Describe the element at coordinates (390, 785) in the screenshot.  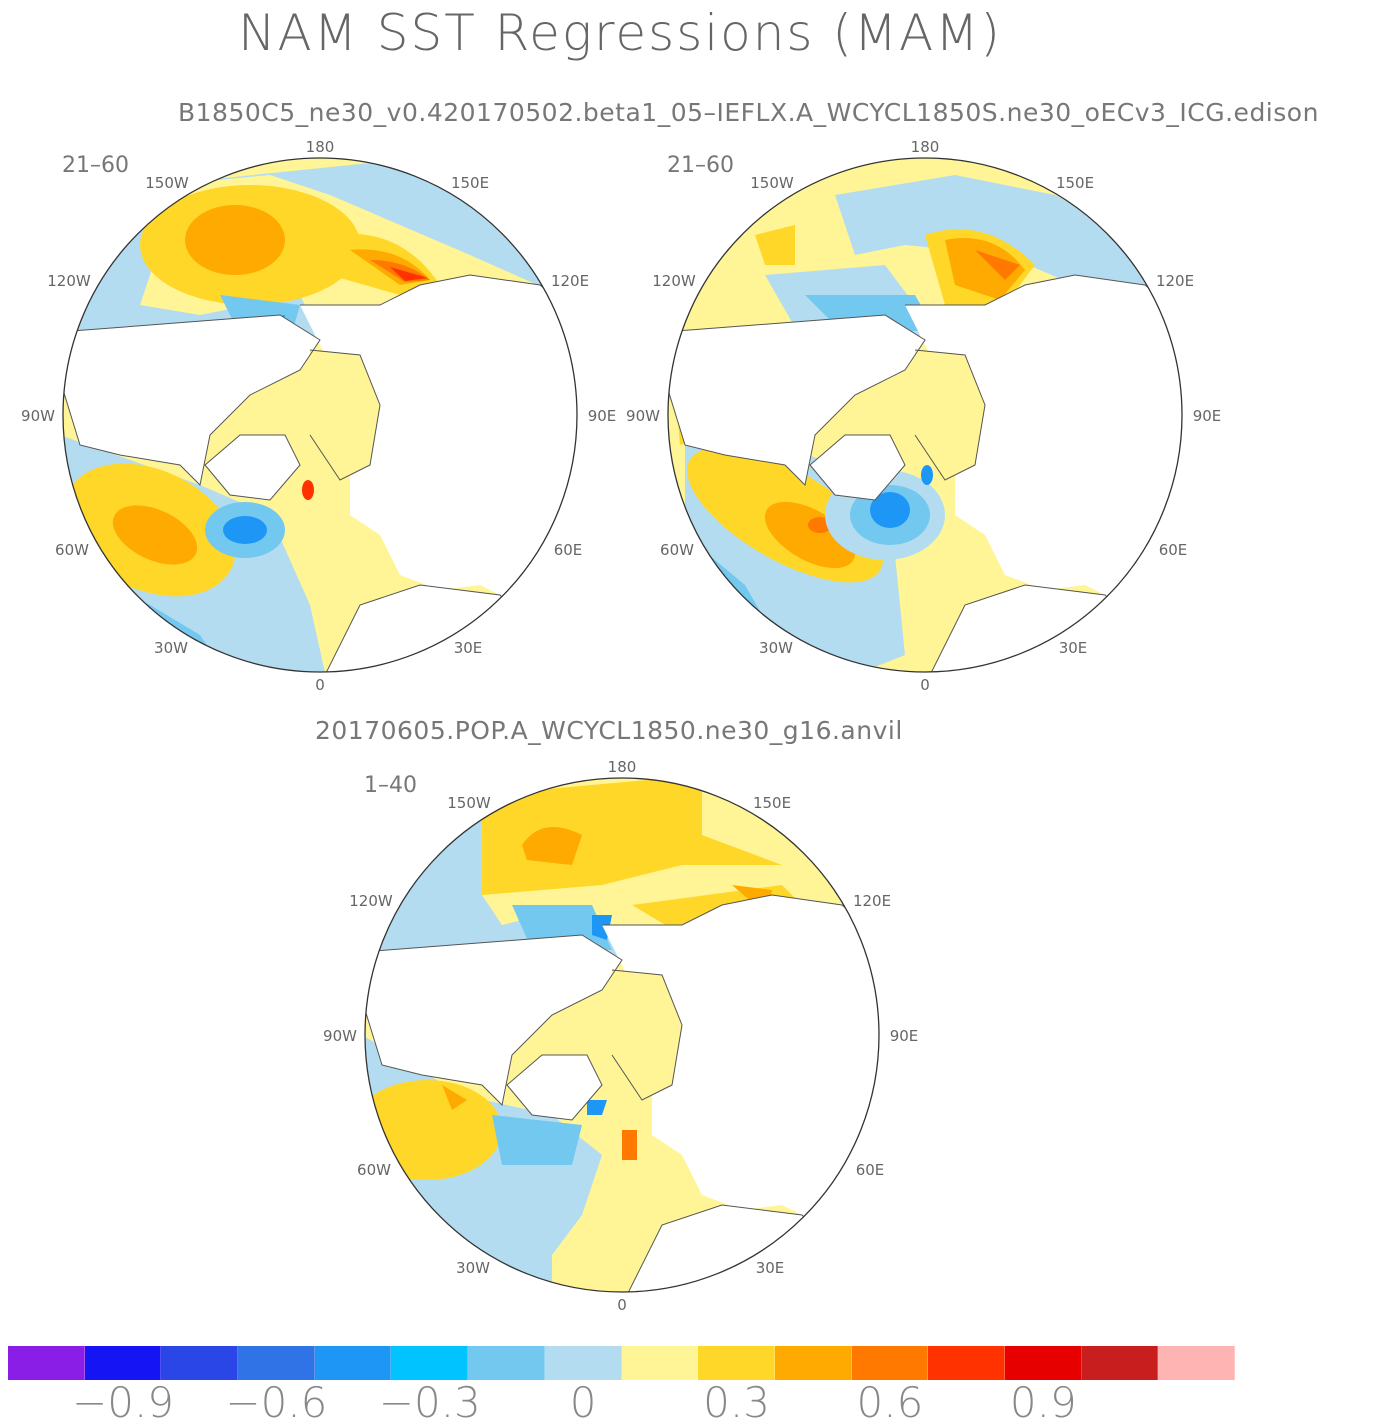
I see `period-label: 1–40` at that location.